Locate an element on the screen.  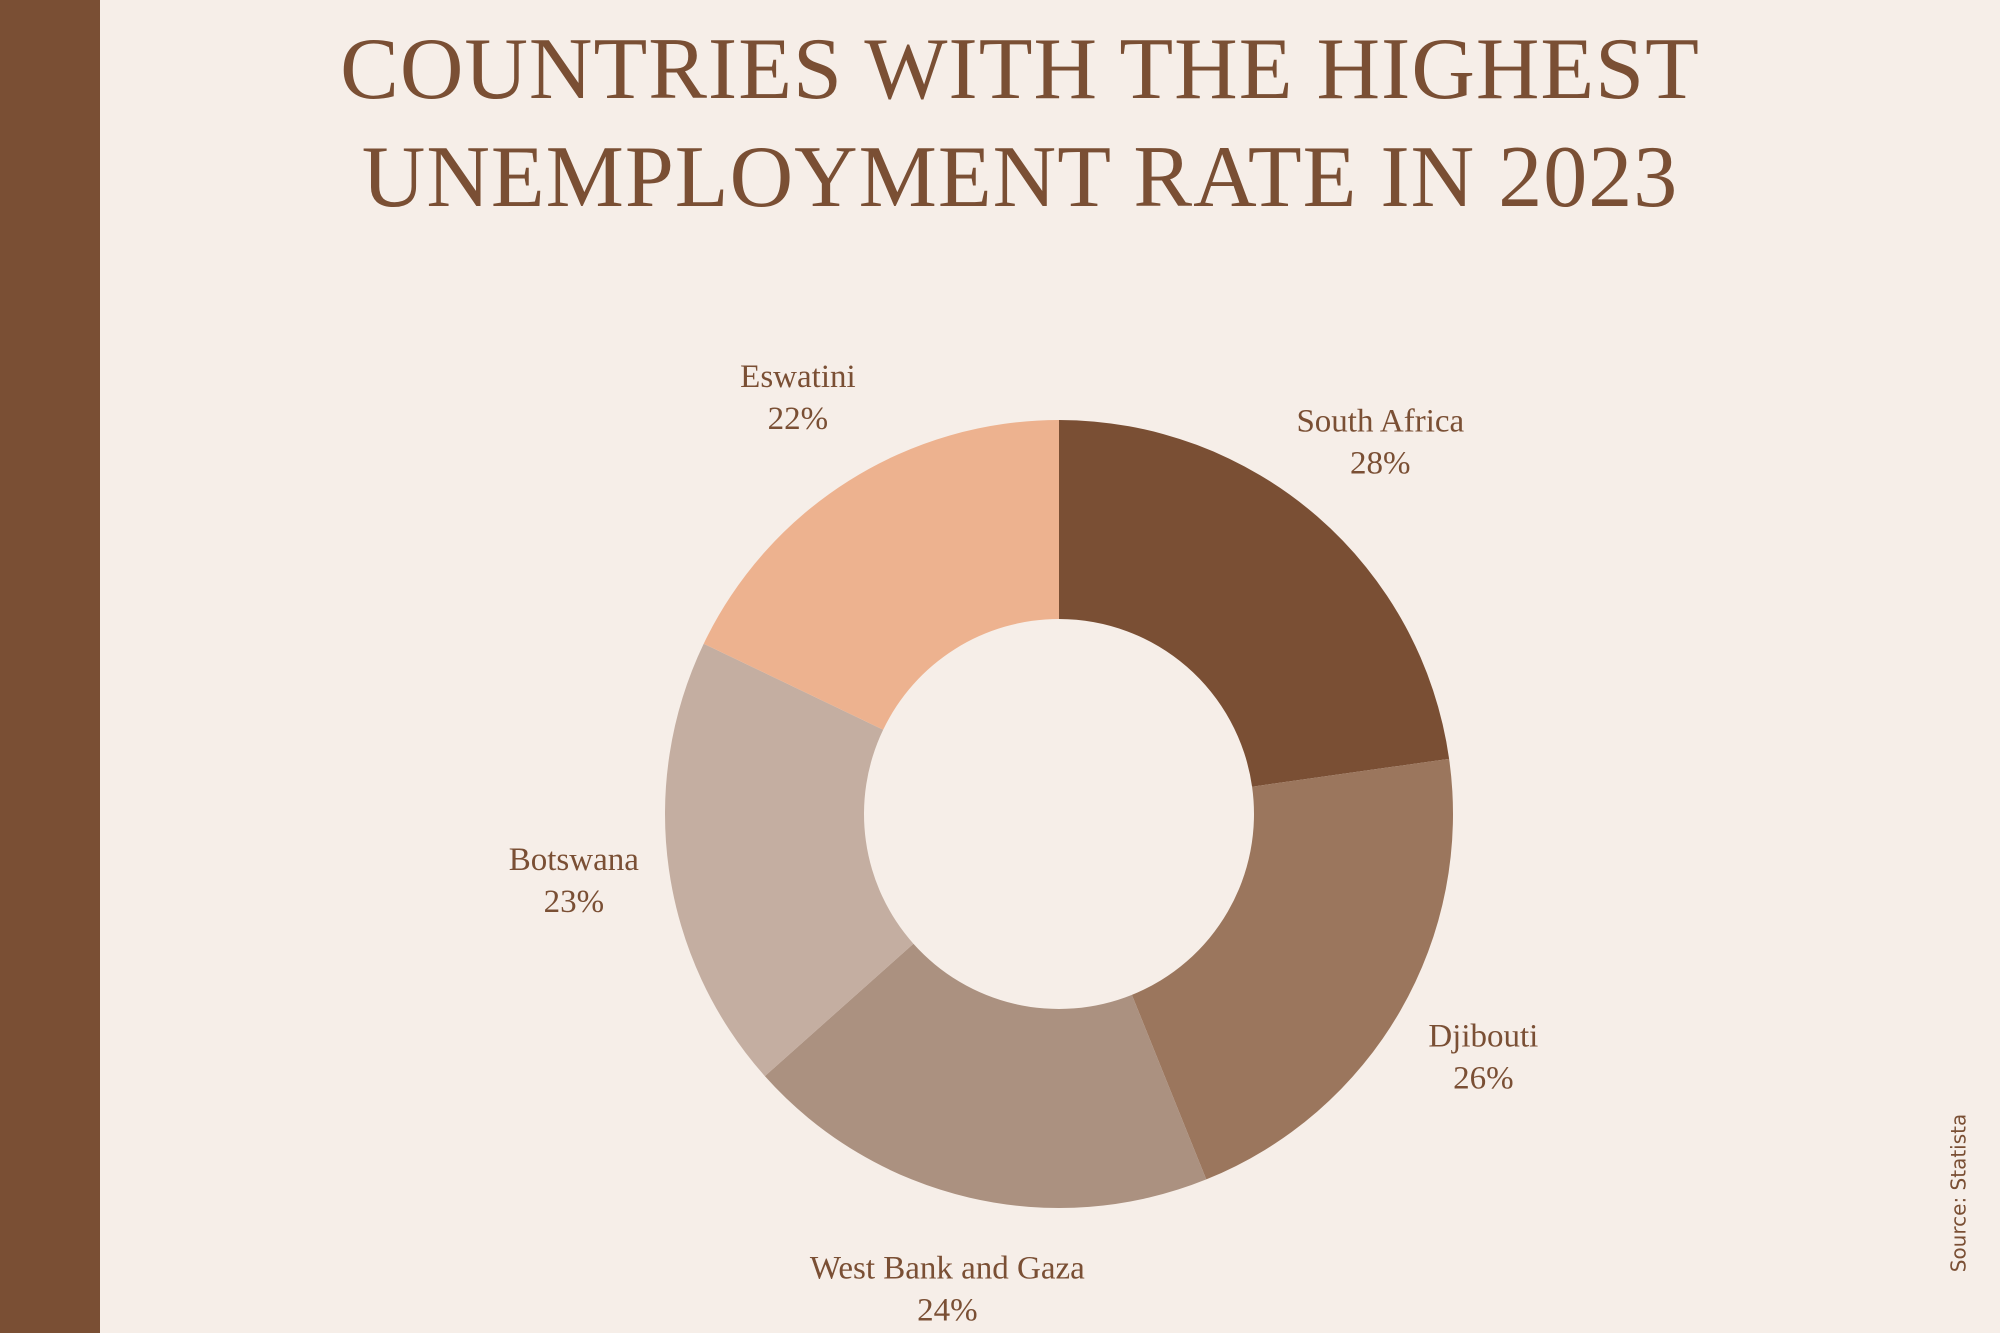
slice-label: Botswana is located at coordinates (574, 860).